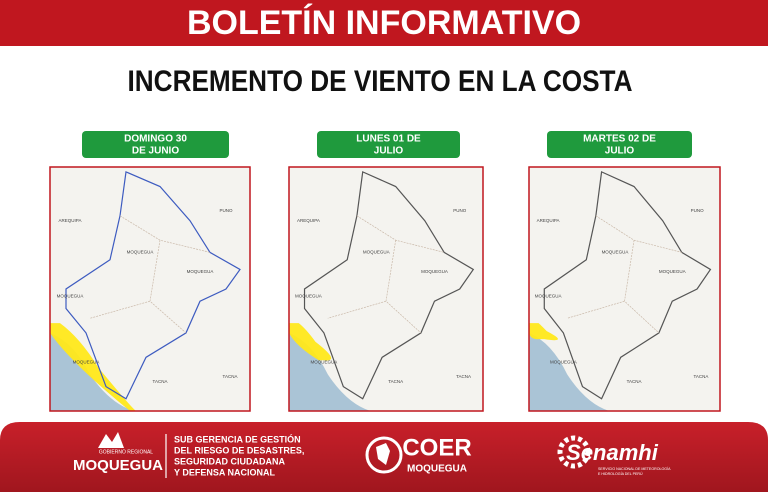 Image resolution: width=768 pixels, height=497 pixels. Describe the element at coordinates (230, 461) in the screenshot. I see `office-line: SEGURIDAD CIUDADANA` at that location.